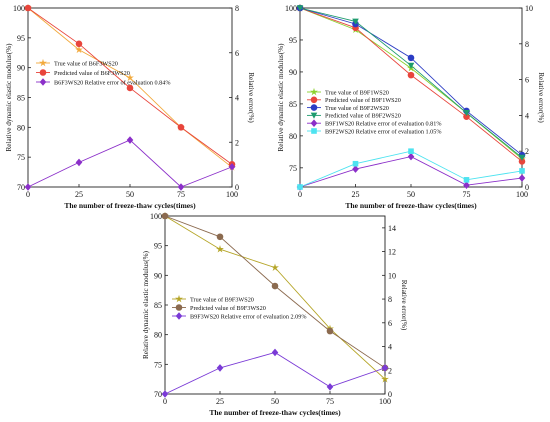 The image size is (550, 422). What do you see at coordinates (222, 299) in the screenshot?
I see `legend-label: True value of B9F3WS20` at bounding box center [222, 299].